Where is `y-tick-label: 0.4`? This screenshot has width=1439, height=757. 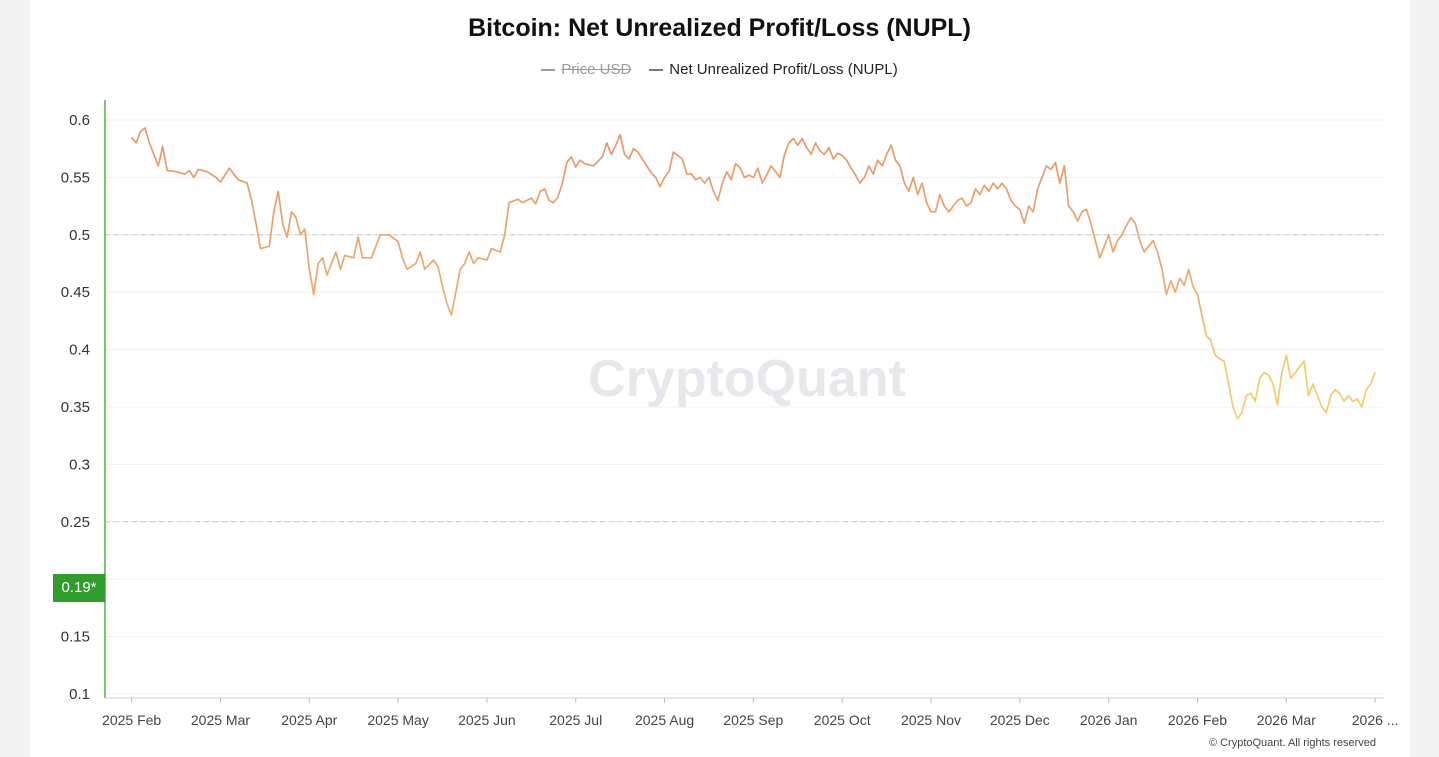
y-tick-label: 0.4 is located at coordinates (79, 350).